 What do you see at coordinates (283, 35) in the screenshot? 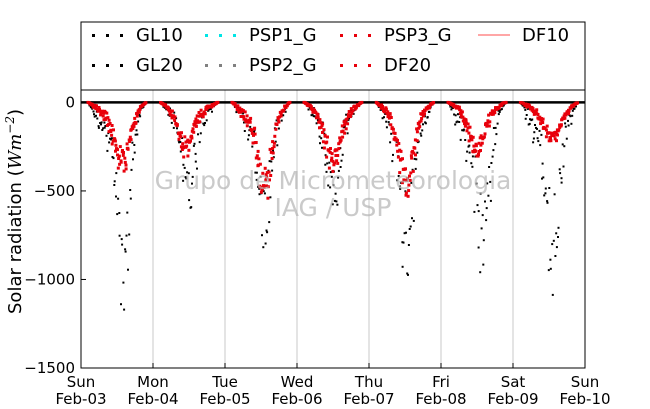
I see `legend-label-psp1_g: PSP1_G` at bounding box center [283, 35].